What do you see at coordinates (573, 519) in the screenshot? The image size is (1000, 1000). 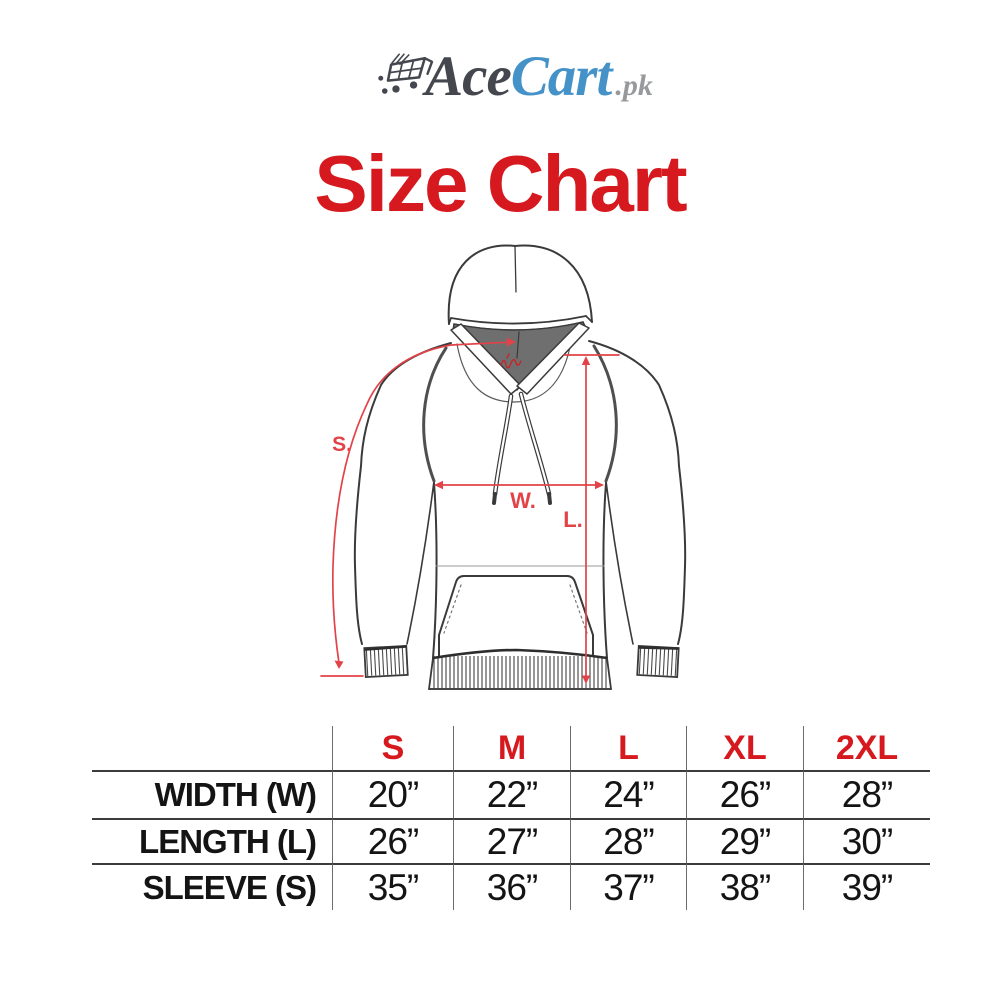 I see `length-label: L.` at bounding box center [573, 519].